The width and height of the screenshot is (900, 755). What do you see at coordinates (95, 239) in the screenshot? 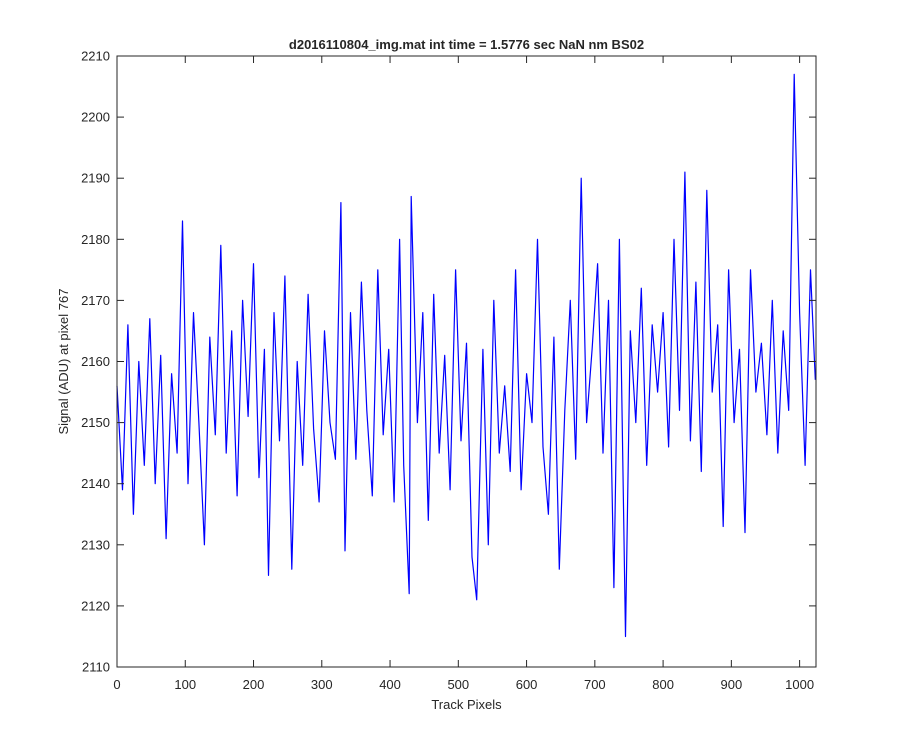
I see `y-tick-label: 2180` at bounding box center [95, 239].